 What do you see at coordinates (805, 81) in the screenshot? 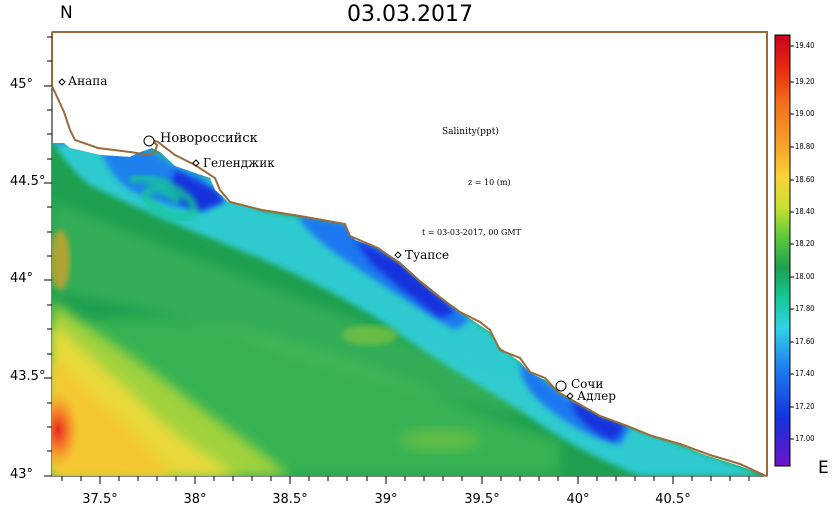
I see `colorbar-label: 19.20` at bounding box center [805, 81].